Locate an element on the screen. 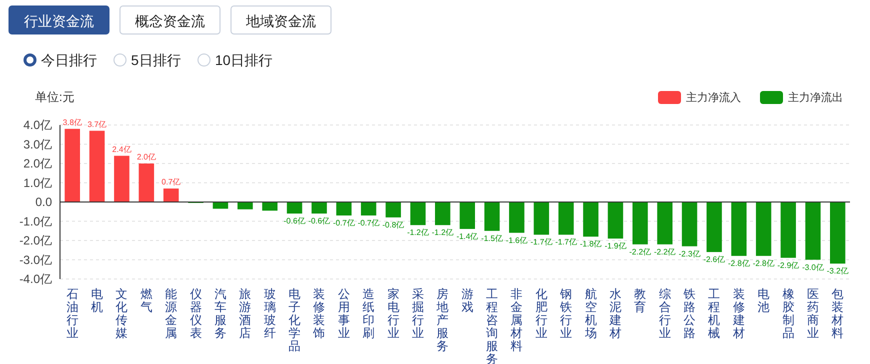  x-tick-label: 装修装饰 is located at coordinates (319, 313).